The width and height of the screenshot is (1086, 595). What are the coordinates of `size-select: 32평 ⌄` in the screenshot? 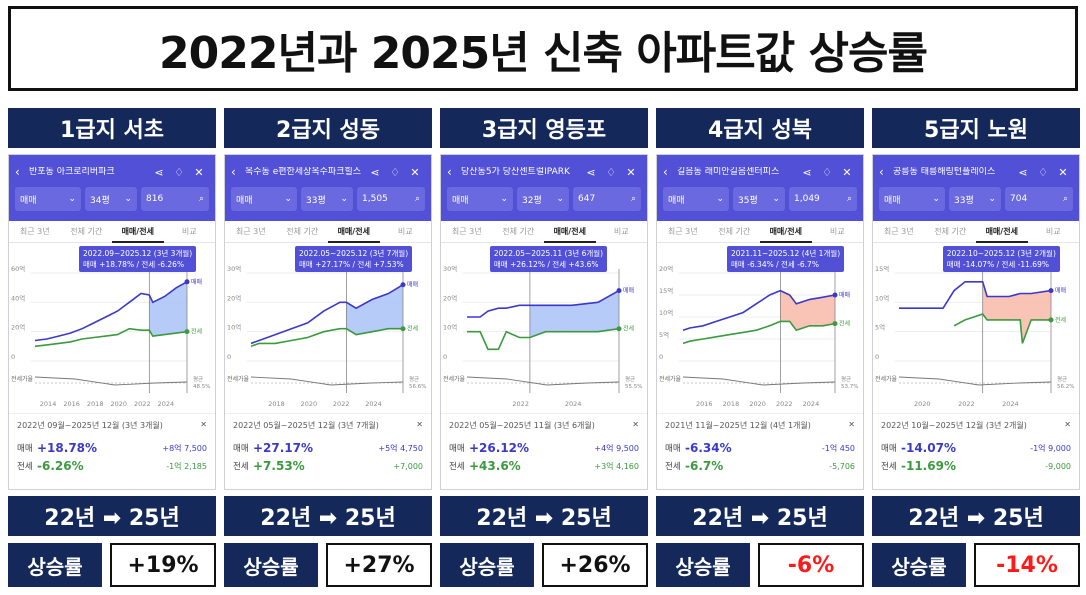 It's located at (543, 199).